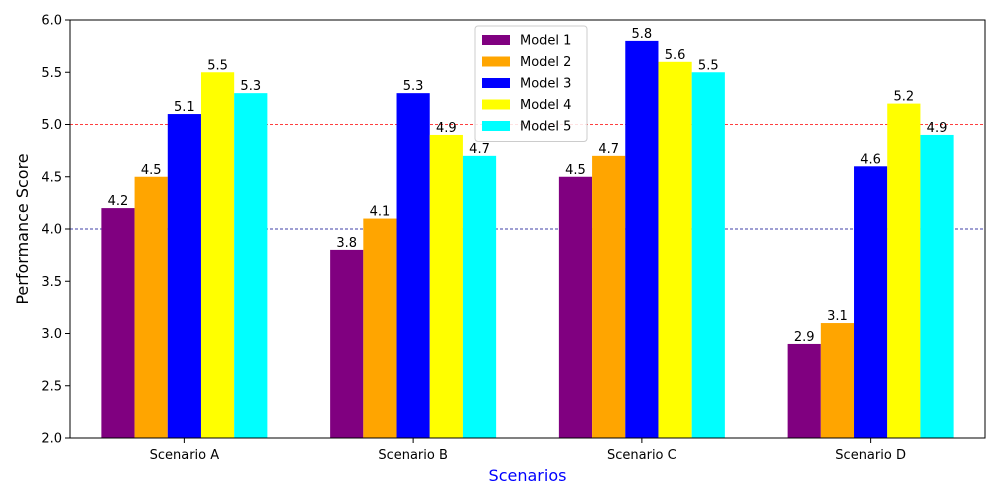  What do you see at coordinates (51, 334) in the screenshot?
I see `y-tick-label: 3.0` at bounding box center [51, 334].